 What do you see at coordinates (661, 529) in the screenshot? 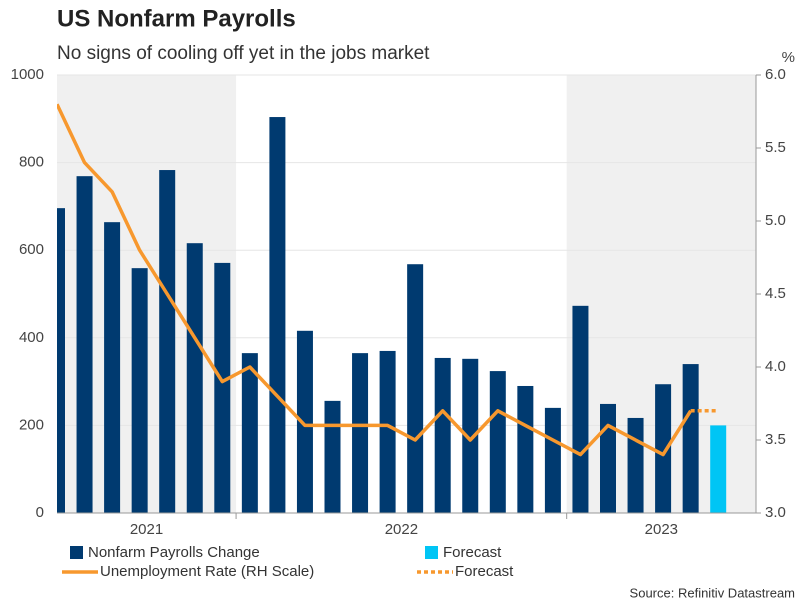
I see `x-period-label: 2023` at bounding box center [661, 529].